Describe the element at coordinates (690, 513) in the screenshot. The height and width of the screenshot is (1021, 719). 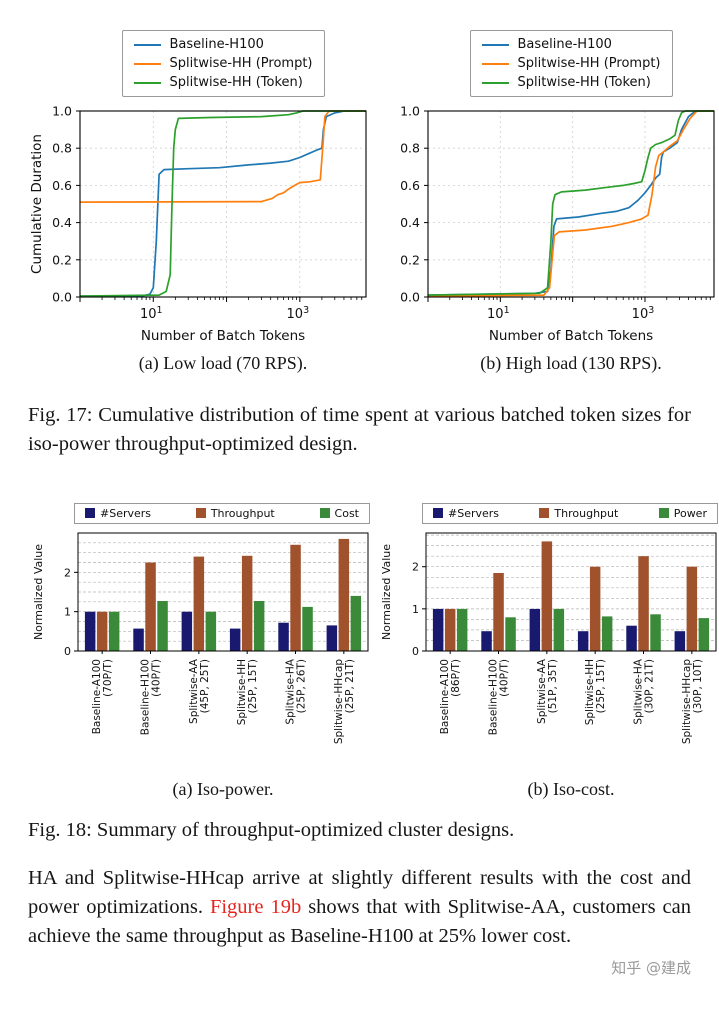
I see `legend-label: Power` at that location.